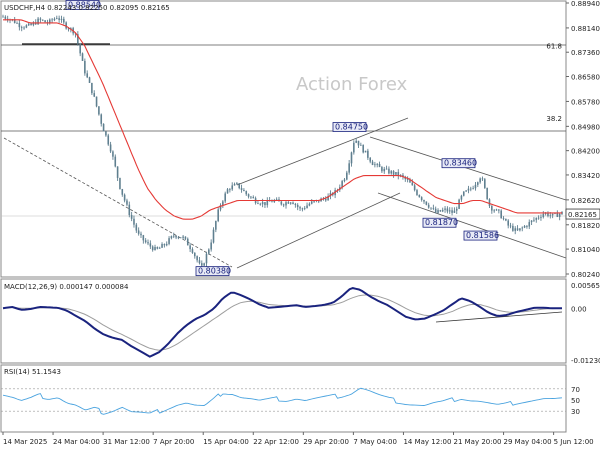  What do you see at coordinates (585, 29) in the screenshot?
I see `y-tick-label: 0.88140` at bounding box center [585, 29].